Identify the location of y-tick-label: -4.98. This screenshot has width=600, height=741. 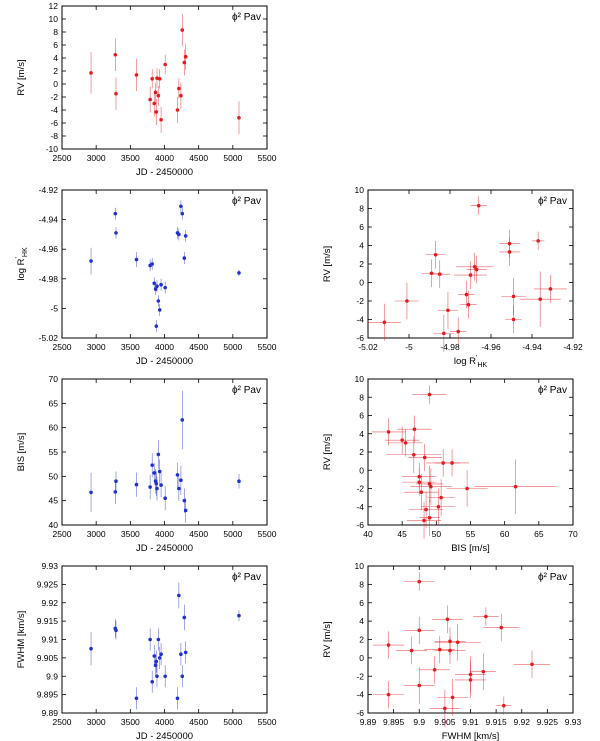
(49, 279).